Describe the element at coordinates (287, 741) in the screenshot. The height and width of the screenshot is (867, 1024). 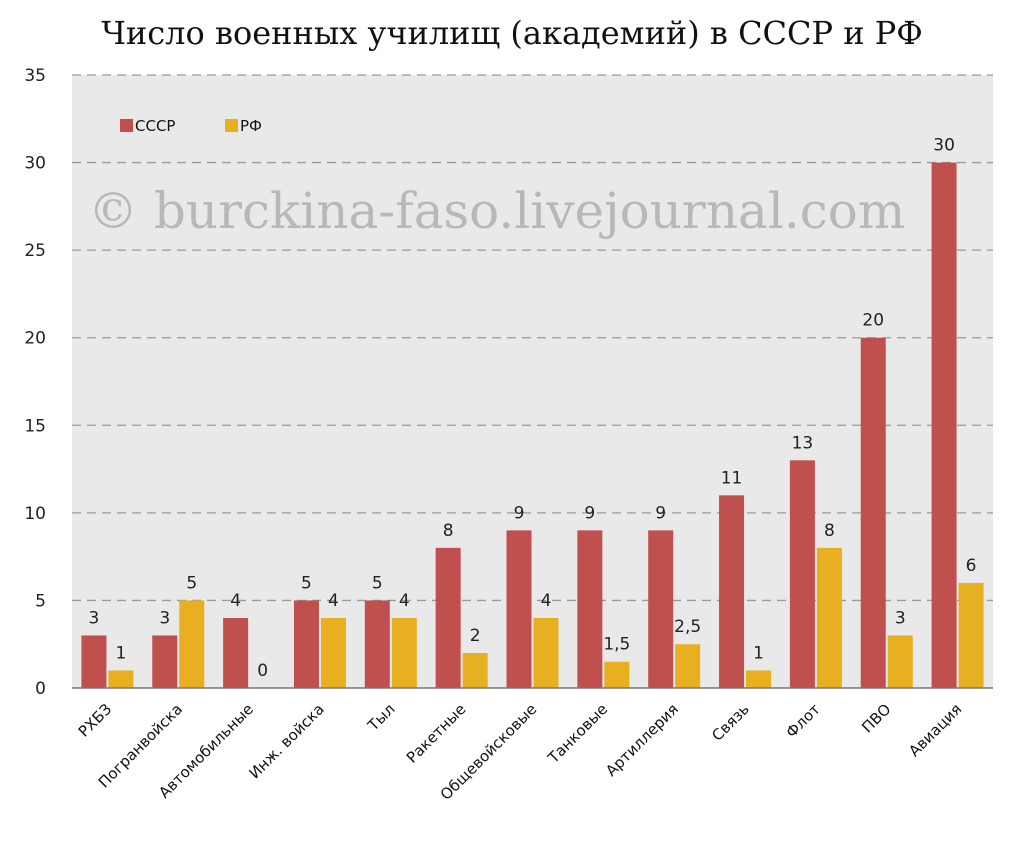
I see `x-tick-label: Инж. войска` at that location.